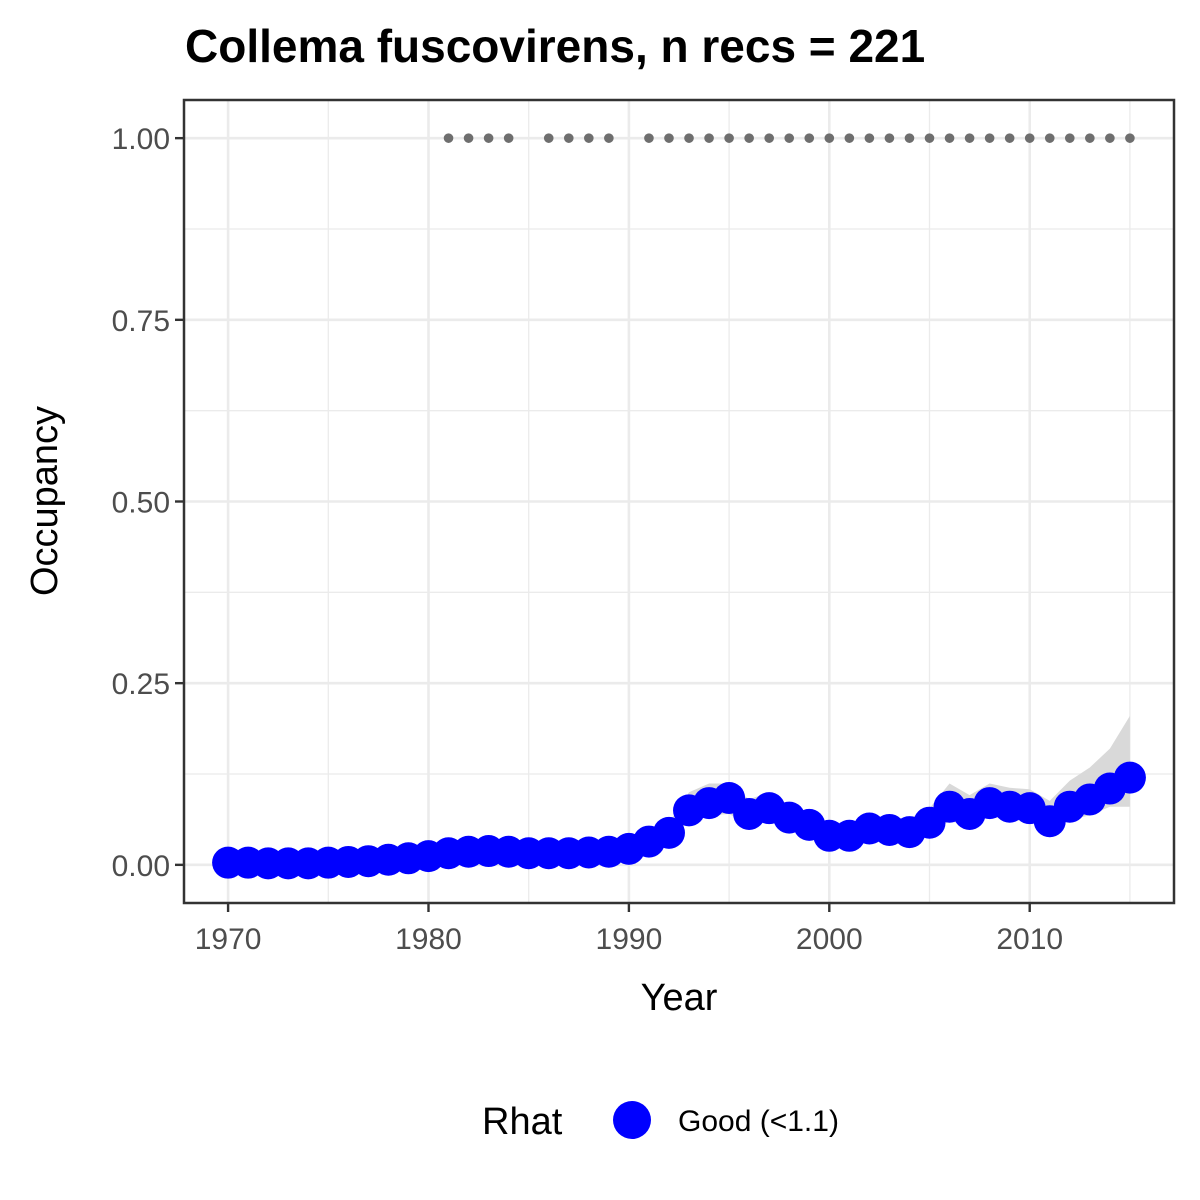  Describe the element at coordinates (141, 866) in the screenshot. I see `y-tick-label: 0.00` at that location.